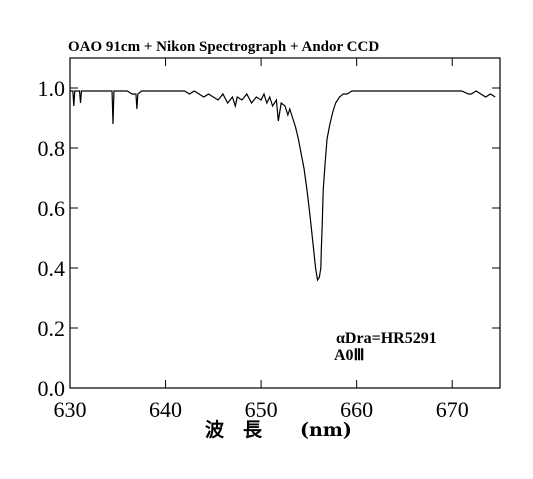 Image resolution: width=533 pixels, height=479 pixels. I want to click on star-name-annotation: αDra=HR5291, so click(386, 338).